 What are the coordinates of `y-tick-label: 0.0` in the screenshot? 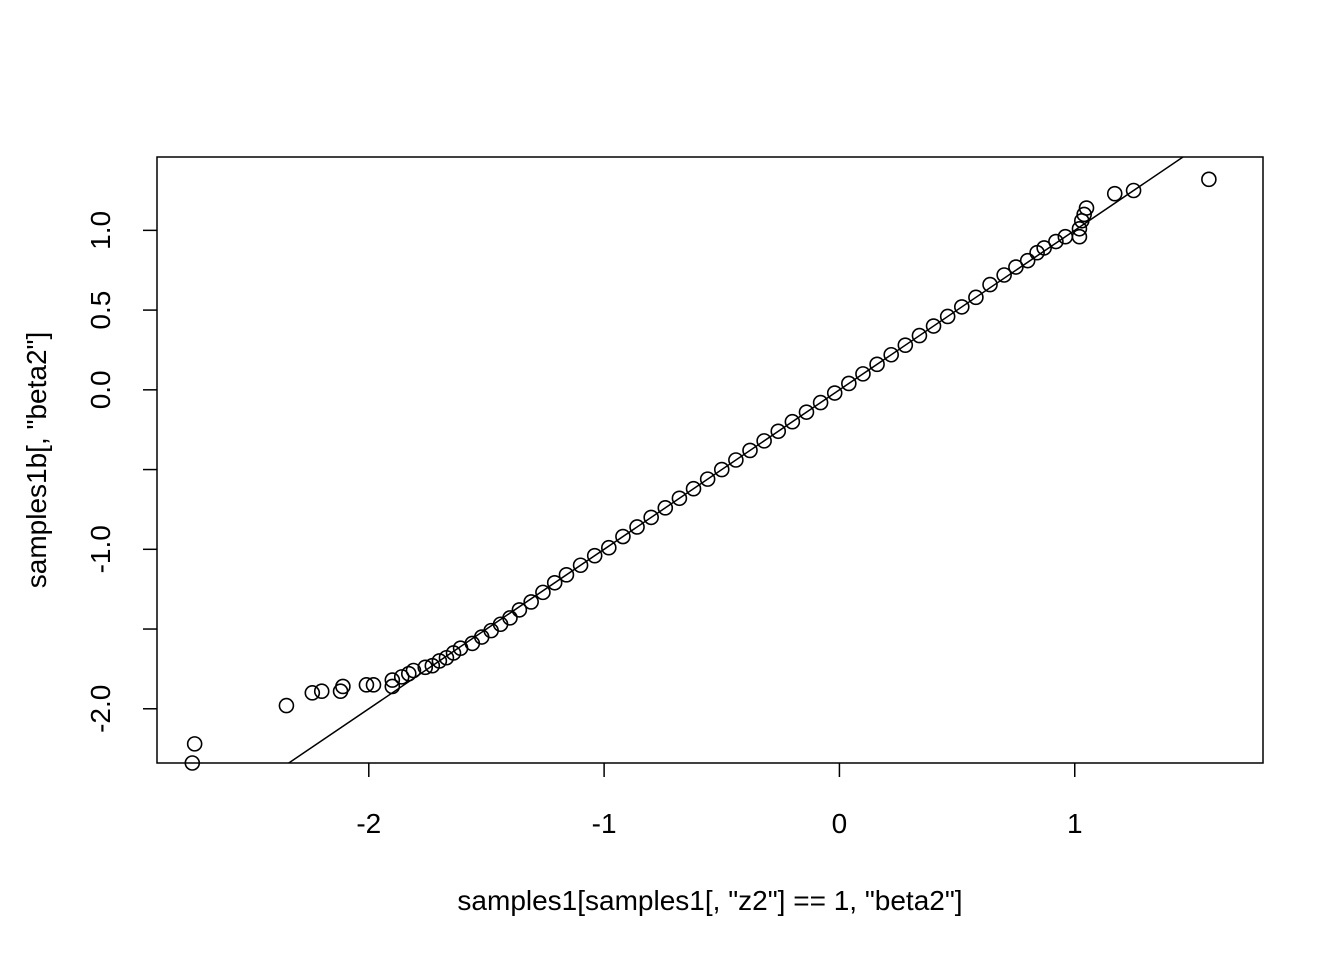 It's located at (100, 389).